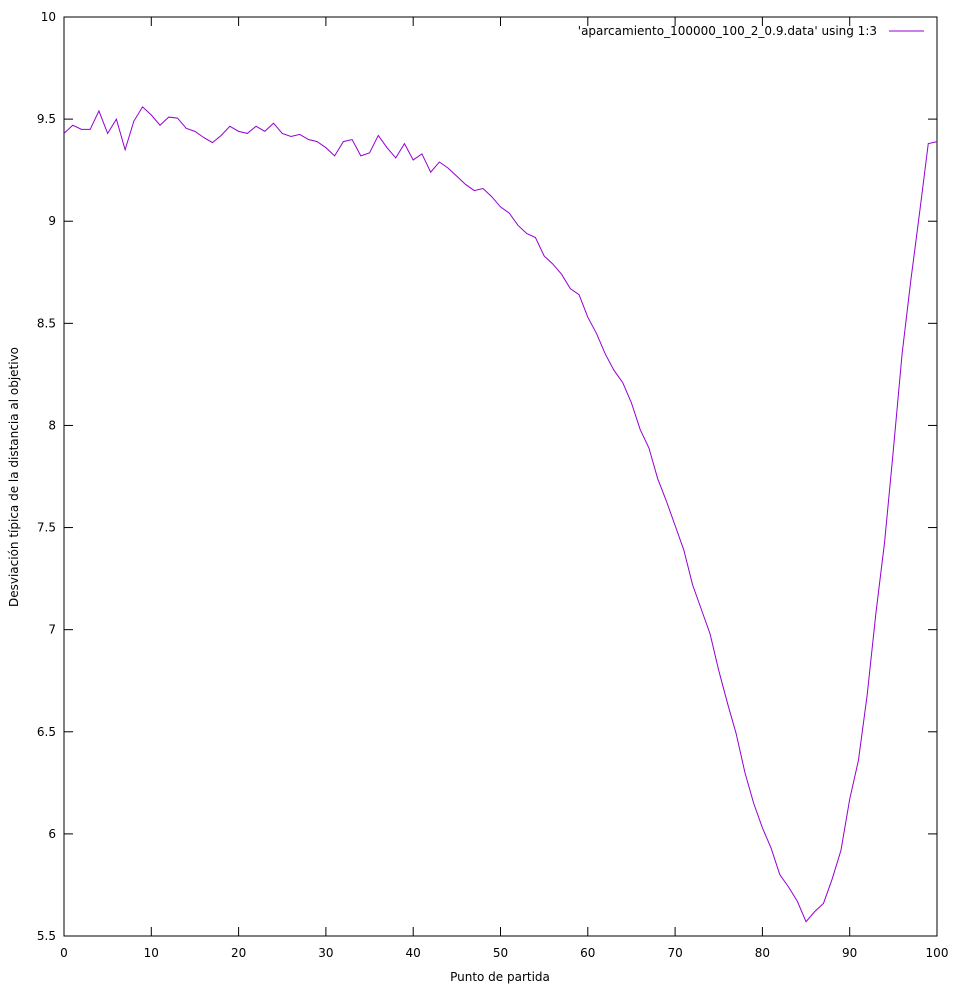 Image resolution: width=958 pixels, height=987 pixels. What do you see at coordinates (52, 630) in the screenshot?
I see `y-tick-label: 7` at bounding box center [52, 630].